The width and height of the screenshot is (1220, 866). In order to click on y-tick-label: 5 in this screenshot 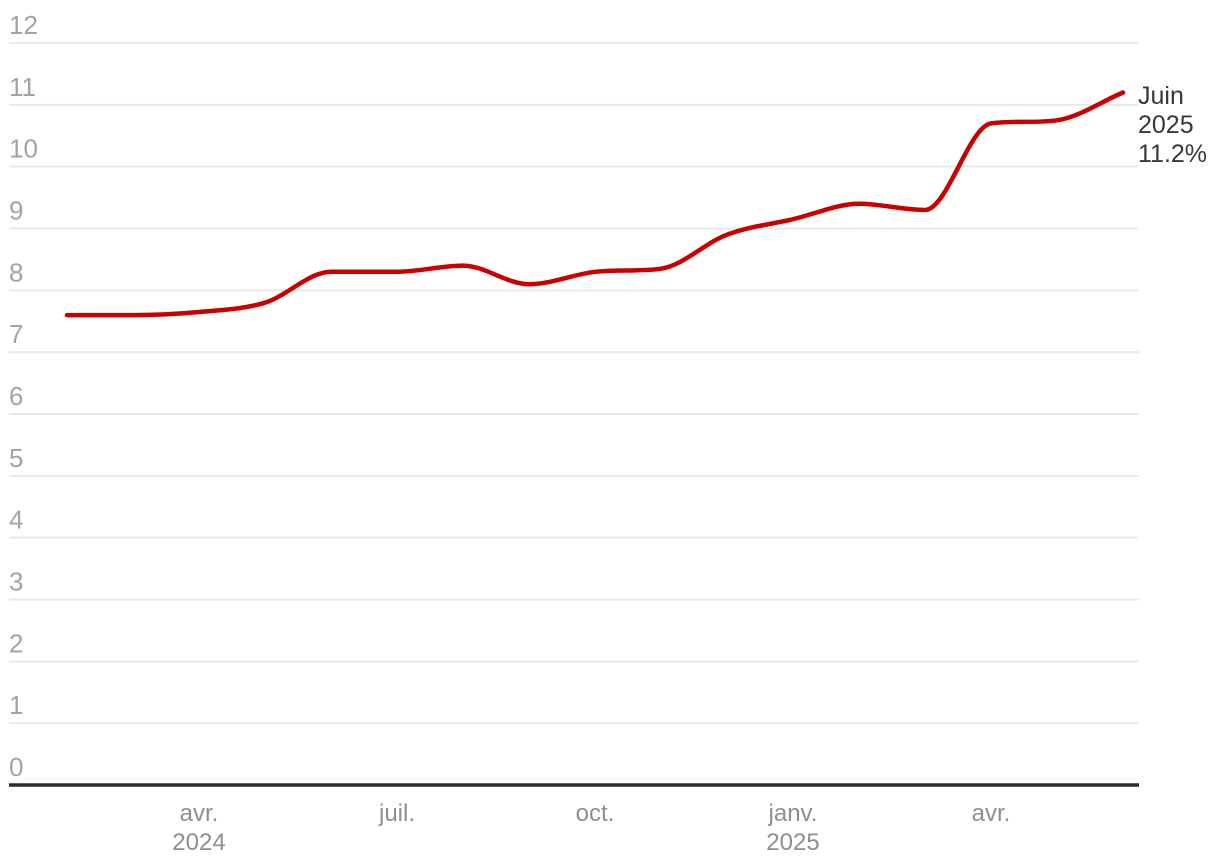, I will do `click(16, 458)`.